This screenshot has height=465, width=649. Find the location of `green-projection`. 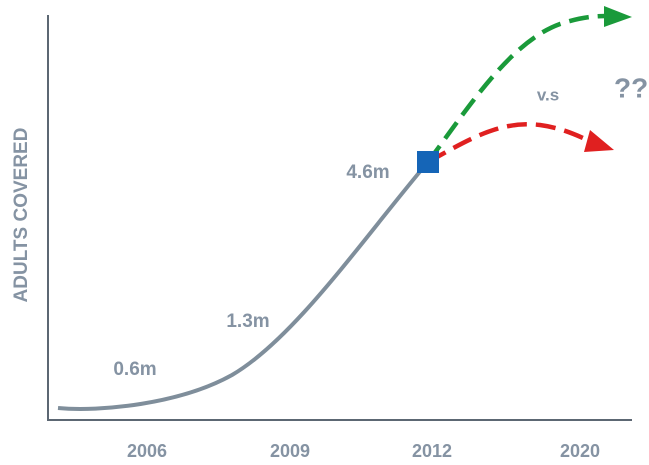

green-projection is located at coordinates (516, 88).